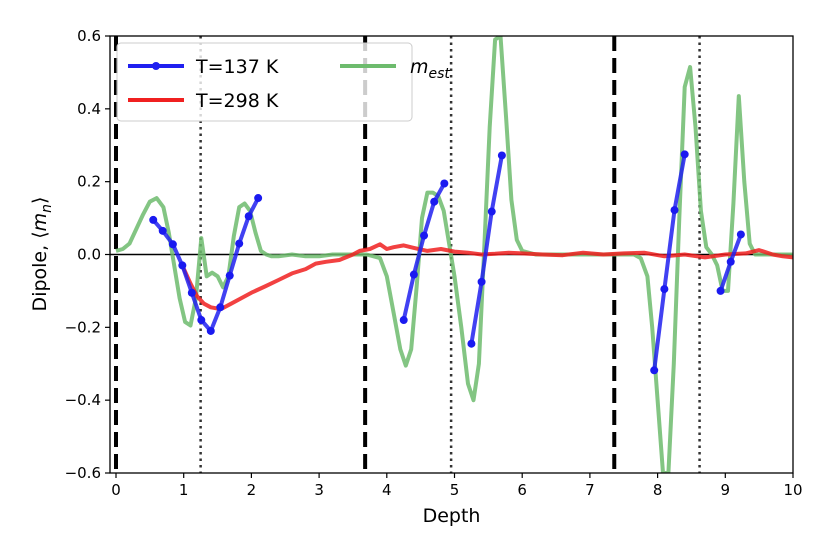 The width and height of the screenshot is (830, 554). What do you see at coordinates (522, 490) in the screenshot?
I see `x-tick-label: 6` at bounding box center [522, 490].